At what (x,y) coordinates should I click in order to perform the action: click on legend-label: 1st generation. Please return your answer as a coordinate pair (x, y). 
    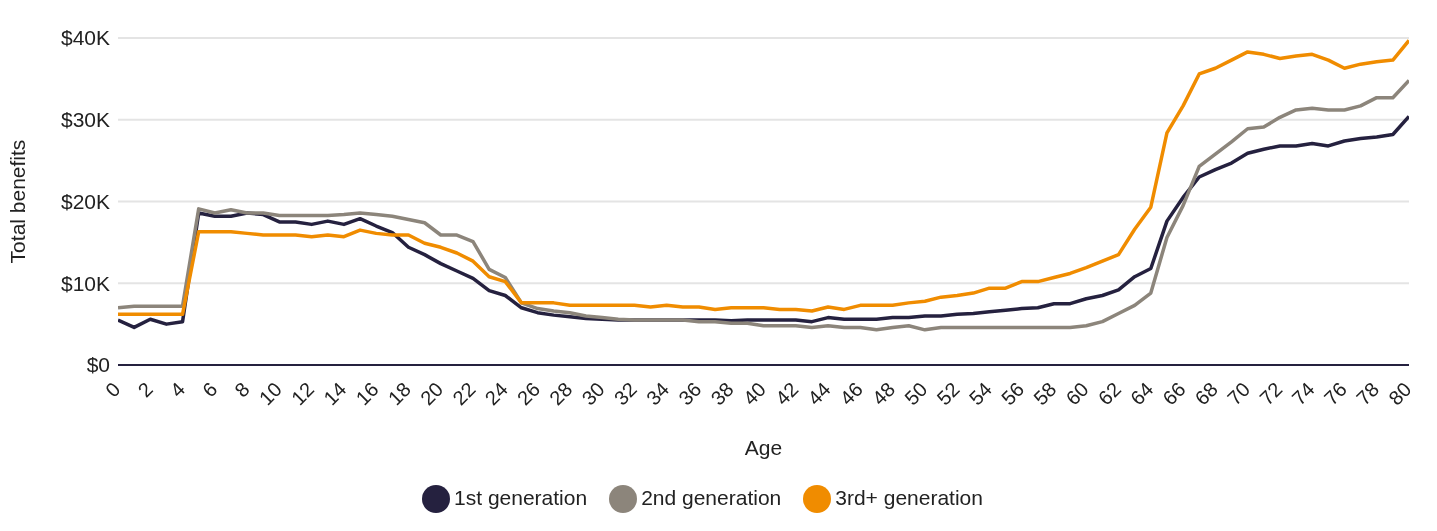
    Looking at the image, I should click on (521, 497).